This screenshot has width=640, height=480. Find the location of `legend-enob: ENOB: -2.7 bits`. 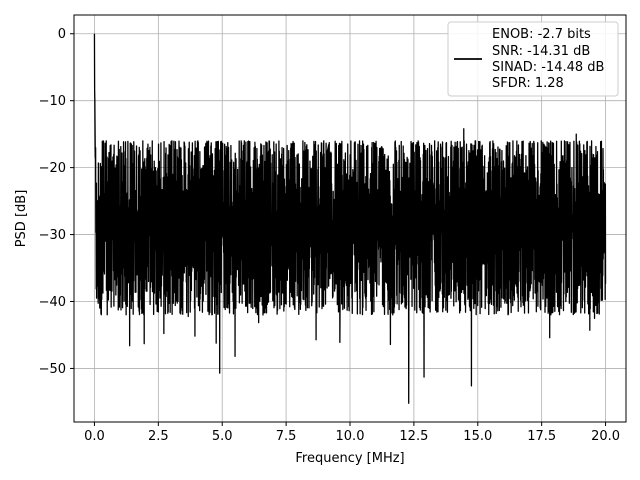

legend-enob: ENOB: -2.7 bits is located at coordinates (541, 34).